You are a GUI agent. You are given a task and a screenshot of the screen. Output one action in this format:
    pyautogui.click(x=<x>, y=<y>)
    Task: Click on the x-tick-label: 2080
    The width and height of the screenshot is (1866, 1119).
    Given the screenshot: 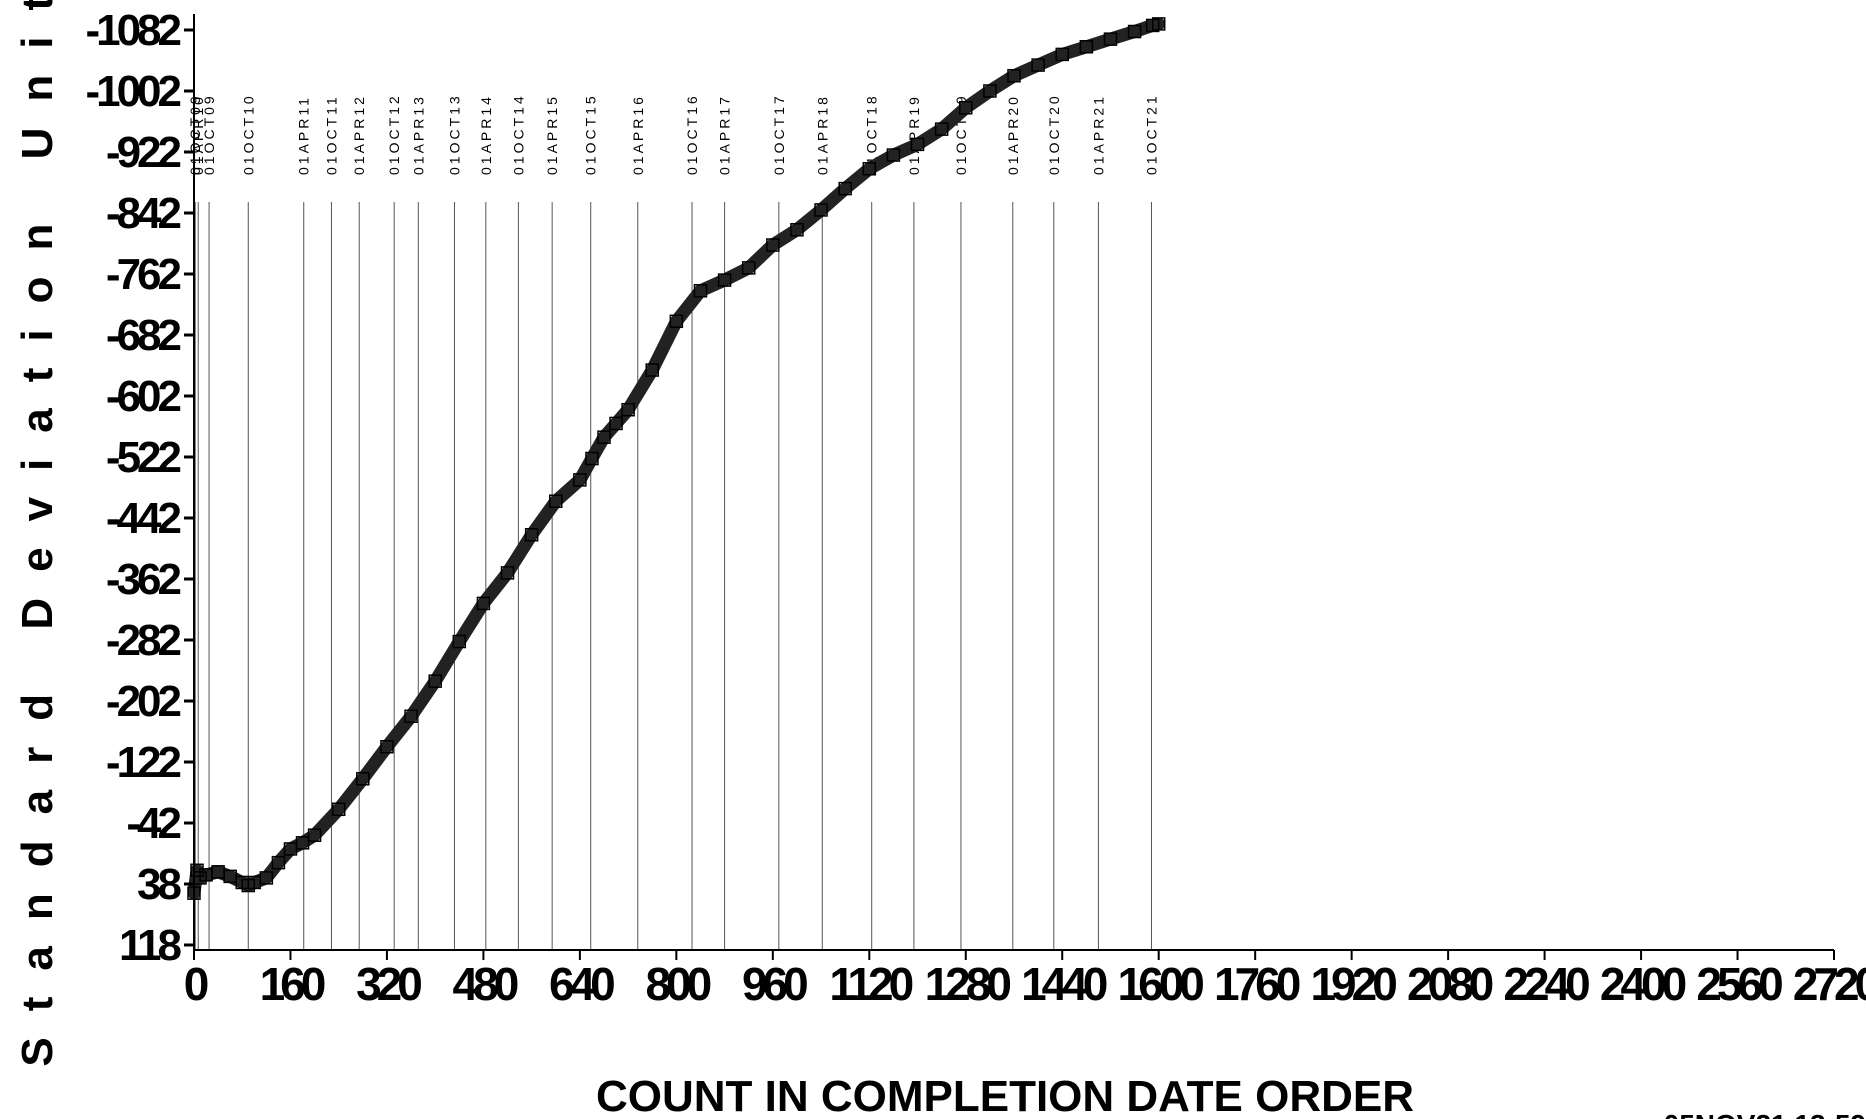 What is the action you would take?
    pyautogui.click(x=1450, y=984)
    